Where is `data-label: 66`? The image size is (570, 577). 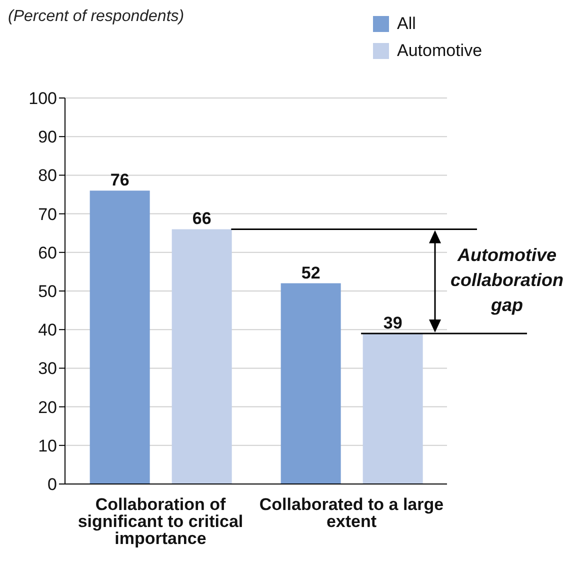
data-label: 66 is located at coordinates (202, 218).